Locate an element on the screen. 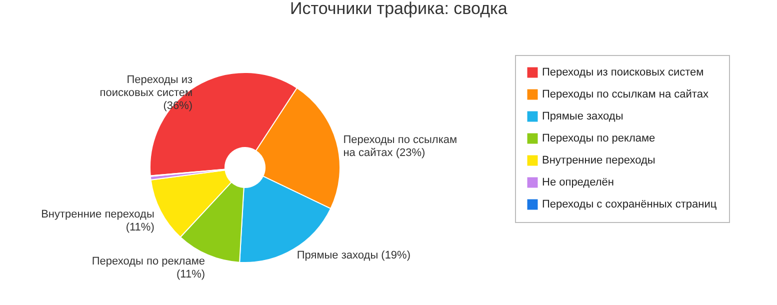 The height and width of the screenshot is (305, 777). legend-label: Не определён is located at coordinates (578, 182).